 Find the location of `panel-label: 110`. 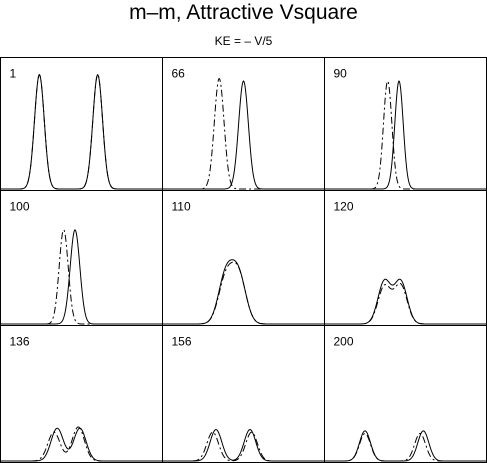

panel-label: 110 is located at coordinates (181, 207).